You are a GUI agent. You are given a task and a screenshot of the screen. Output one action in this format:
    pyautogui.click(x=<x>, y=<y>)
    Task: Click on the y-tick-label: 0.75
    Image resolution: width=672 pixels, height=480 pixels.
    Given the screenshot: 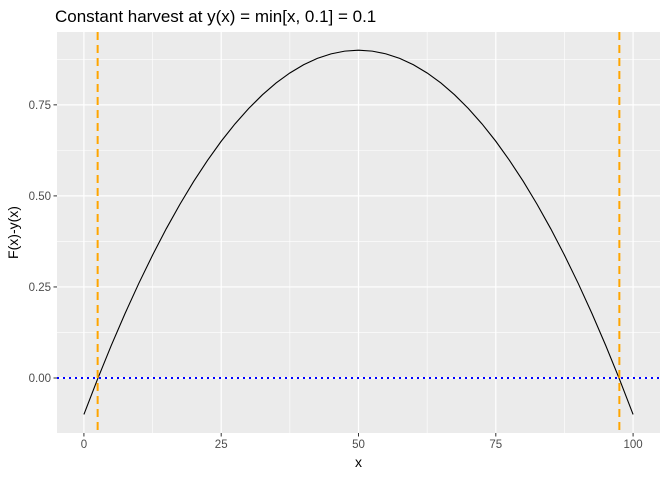 What is the action you would take?
    pyautogui.click(x=40, y=106)
    